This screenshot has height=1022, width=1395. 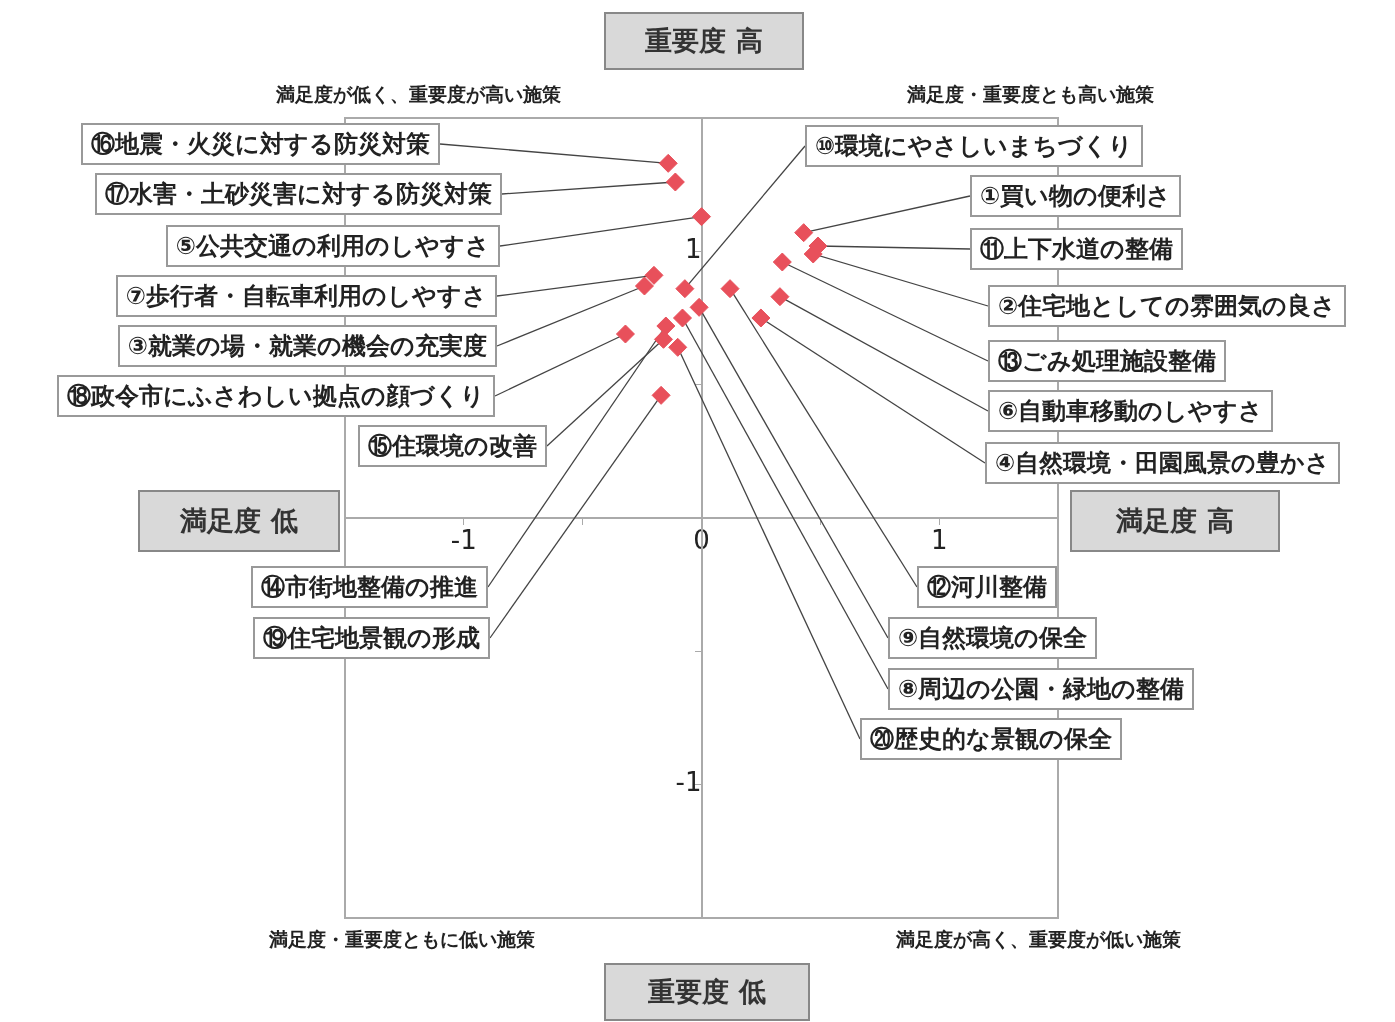 What do you see at coordinates (1038, 939) in the screenshot?
I see `text: 満足度が高く、重要度が低い施策` at bounding box center [1038, 939].